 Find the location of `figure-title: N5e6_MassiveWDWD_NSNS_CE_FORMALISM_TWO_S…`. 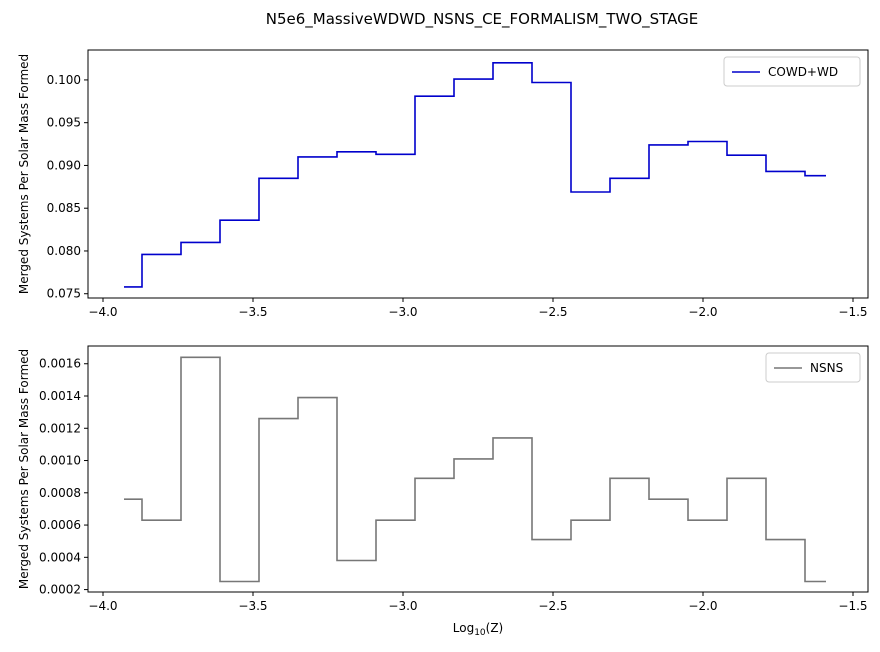

figure-title: N5e6_MassiveWDWD_NSNS_CE_FORMALISM_TWO_S… is located at coordinates (482, 19).